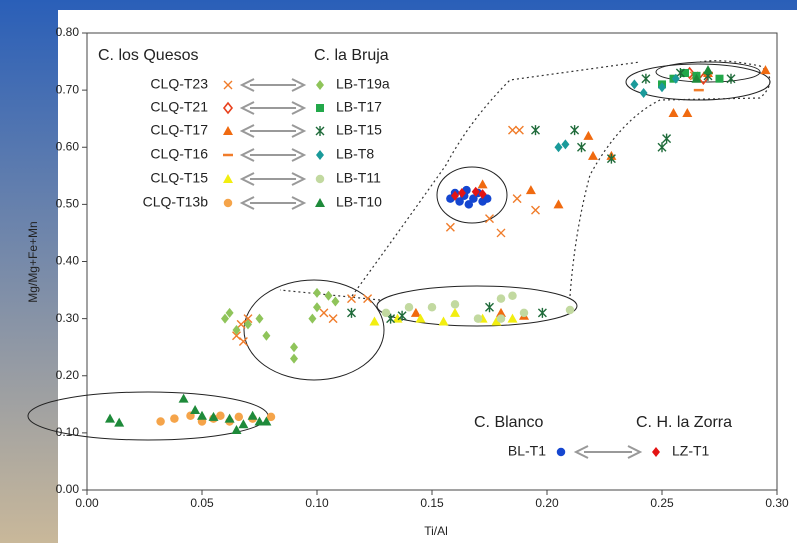 The image size is (797, 543). What do you see at coordinates (202, 503) in the screenshot?
I see `x-tick-label: 0.05` at bounding box center [202, 503].